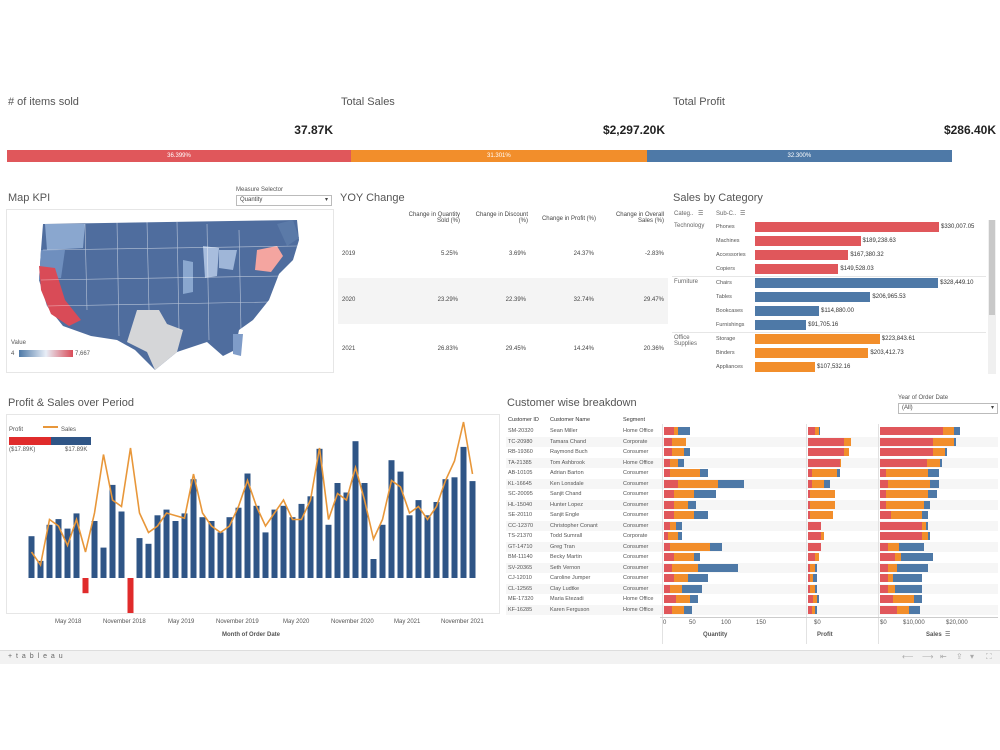 The height and width of the screenshot is (750, 1000). I want to click on map-state-wa, so click(65, 237).